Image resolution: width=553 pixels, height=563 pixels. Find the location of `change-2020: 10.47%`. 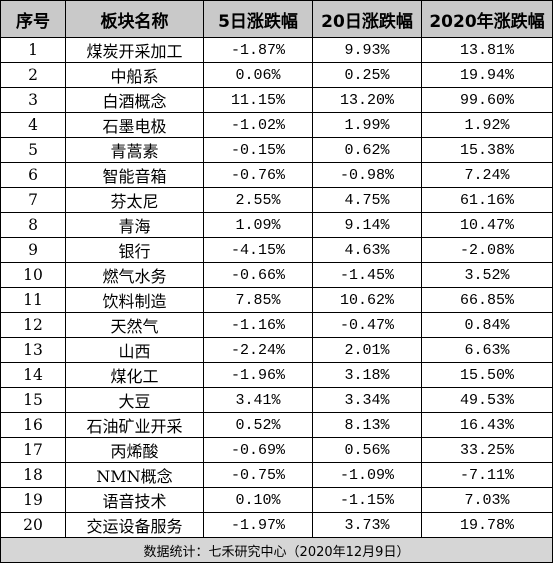

change-2020: 10.47% is located at coordinates (487, 225).